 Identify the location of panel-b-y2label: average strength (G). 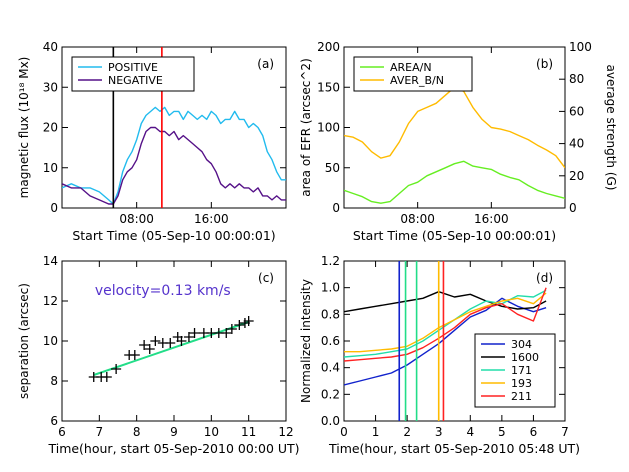
(611, 128).